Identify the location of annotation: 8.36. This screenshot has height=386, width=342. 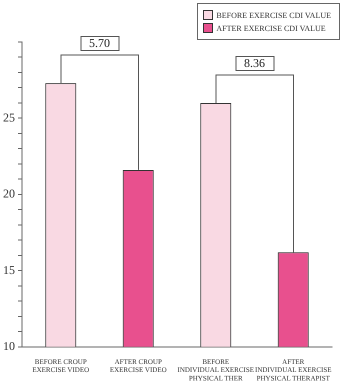
(254, 63).